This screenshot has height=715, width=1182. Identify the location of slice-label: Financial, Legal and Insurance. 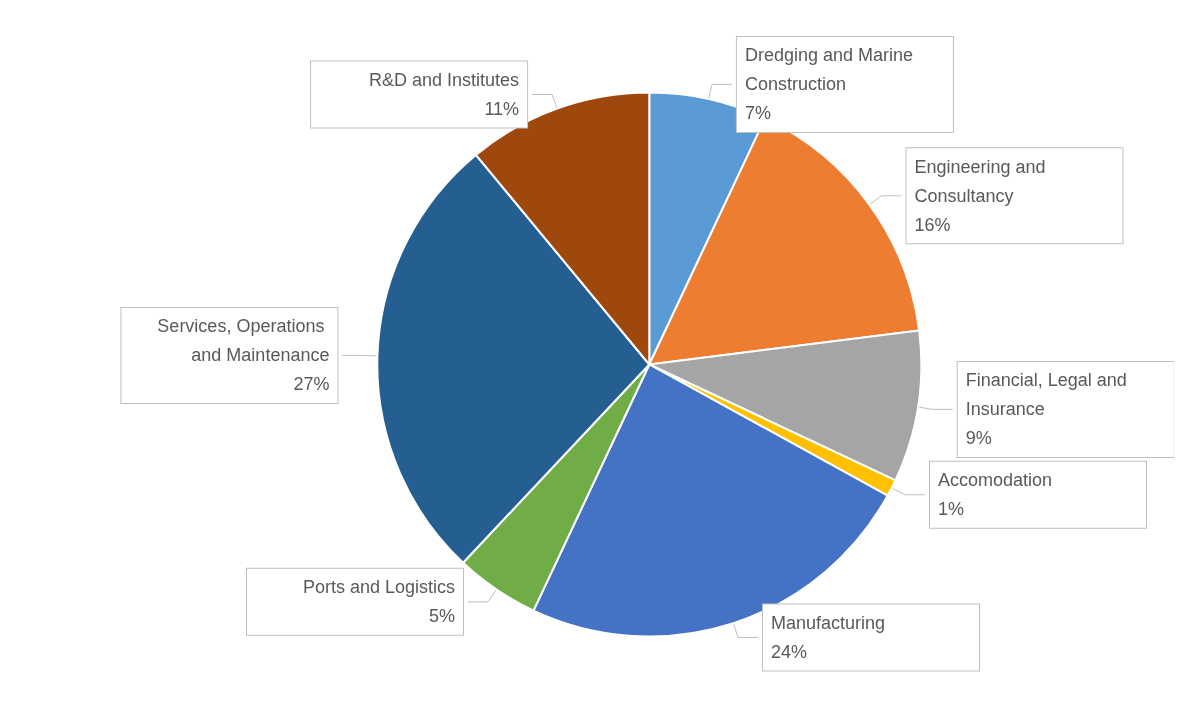
(1048, 395).